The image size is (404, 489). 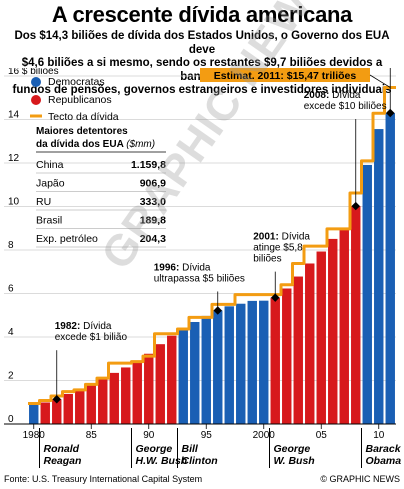 I want to click on annotation-date: 1982:, so click(x=68, y=326).